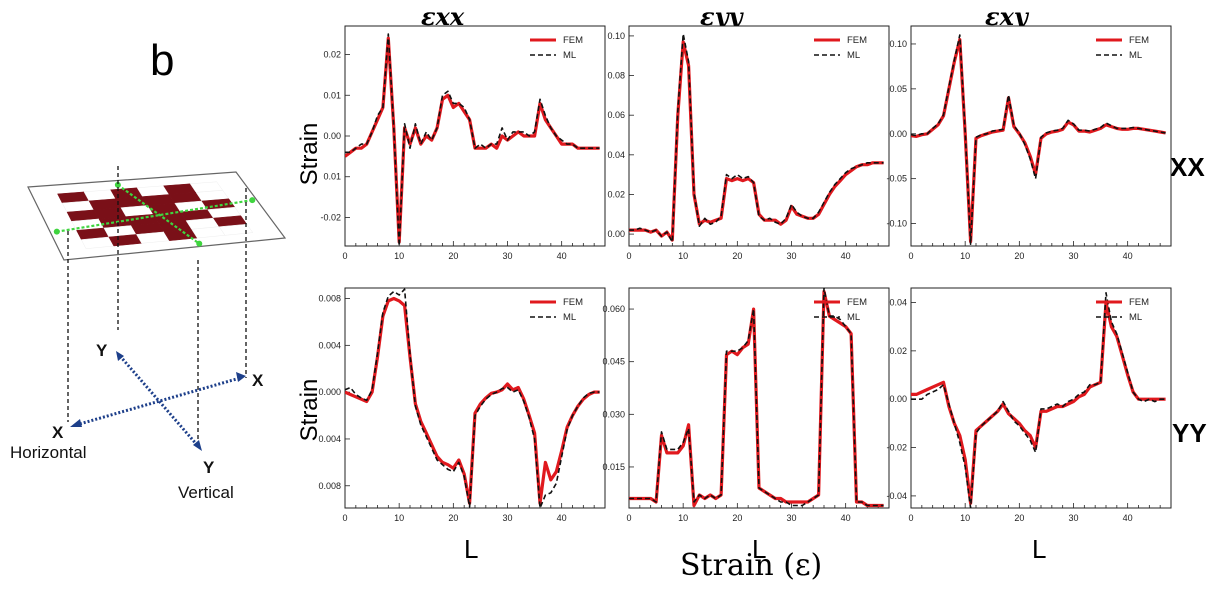  Describe the element at coordinates (616, 115) in the screenshot. I see `y-tick-label: 0.06` at that location.